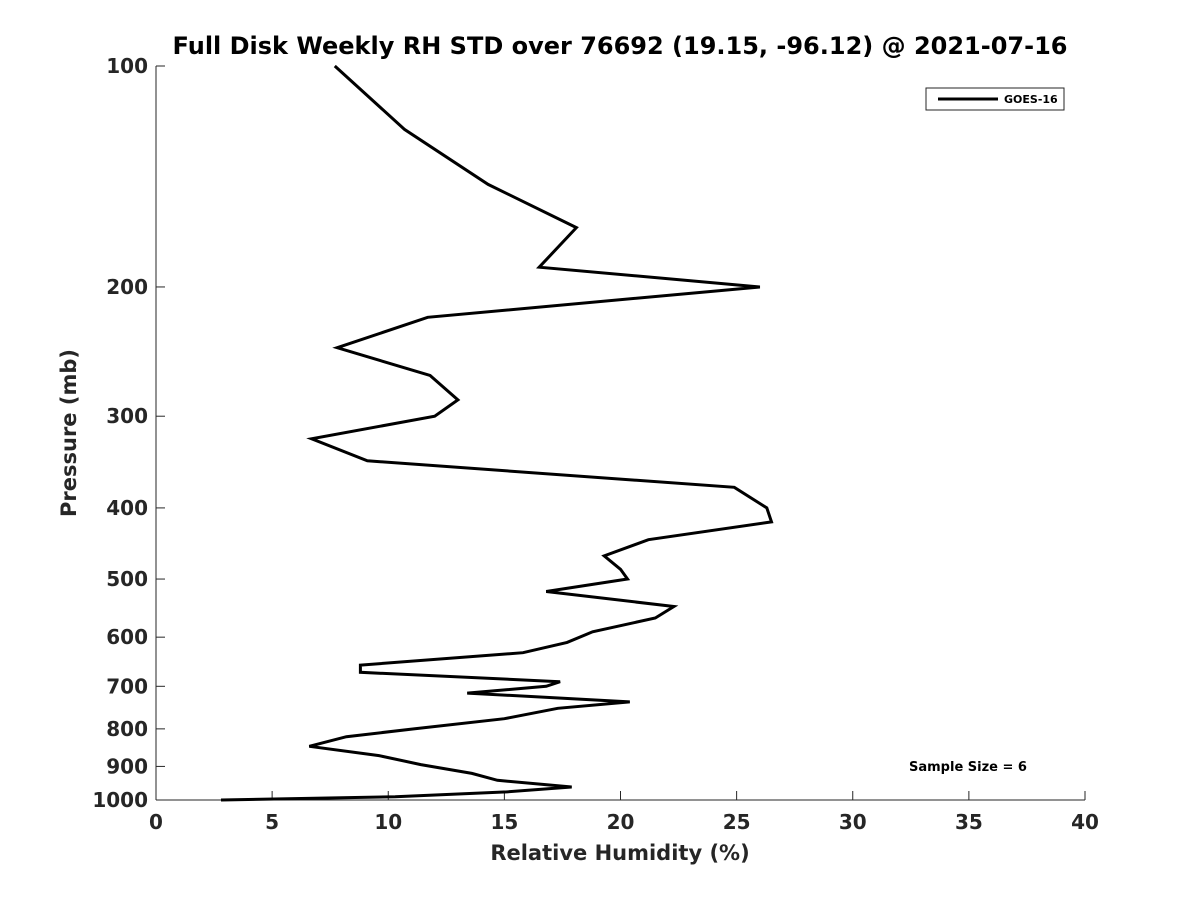 This screenshot has height=900, width=1200. I want to click on y-axis-label: Pressure (mb), so click(69, 433).